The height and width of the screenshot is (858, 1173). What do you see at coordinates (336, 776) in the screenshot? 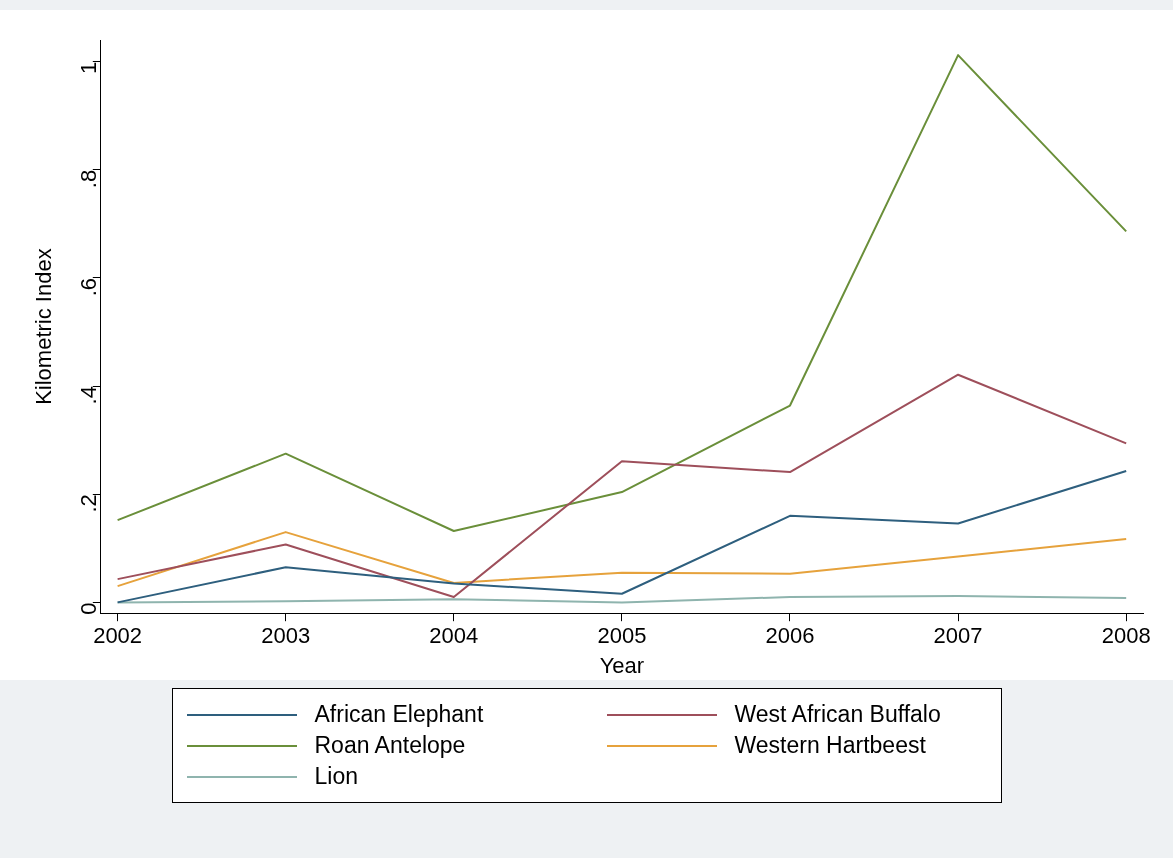
I see `legend-label: Lion` at bounding box center [336, 776].